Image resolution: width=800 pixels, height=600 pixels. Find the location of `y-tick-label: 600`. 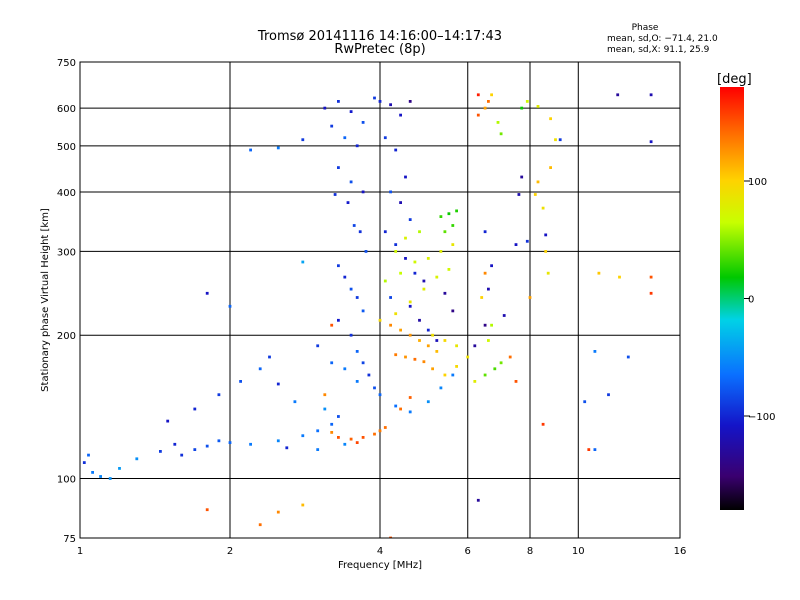

y-tick-label: 600 is located at coordinates (66, 109).